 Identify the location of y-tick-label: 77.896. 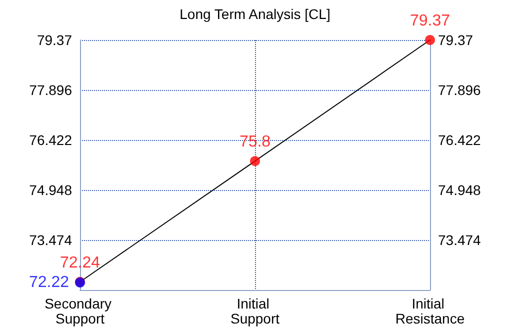
(50, 90).